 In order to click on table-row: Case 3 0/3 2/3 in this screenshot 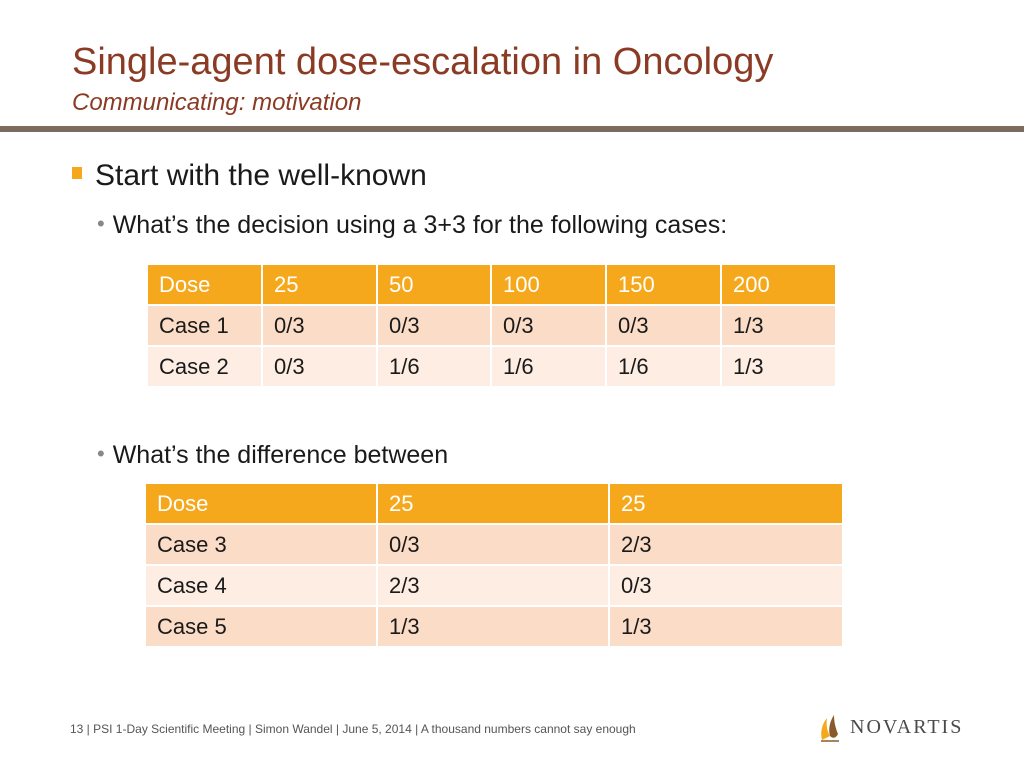, I will do `click(494, 544)`.